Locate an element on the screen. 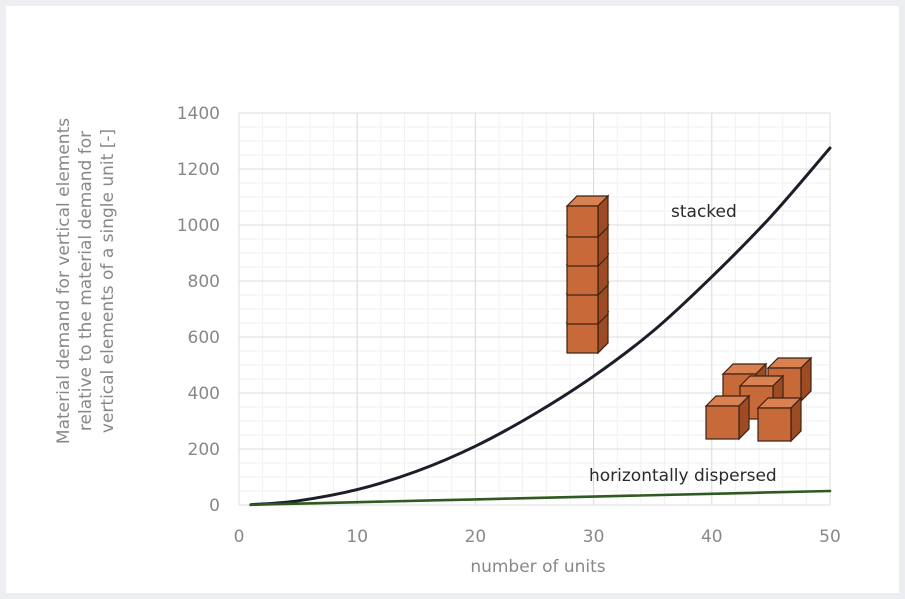 The height and width of the screenshot is (599, 905). y-tick-label: 1200 is located at coordinates (198, 170).